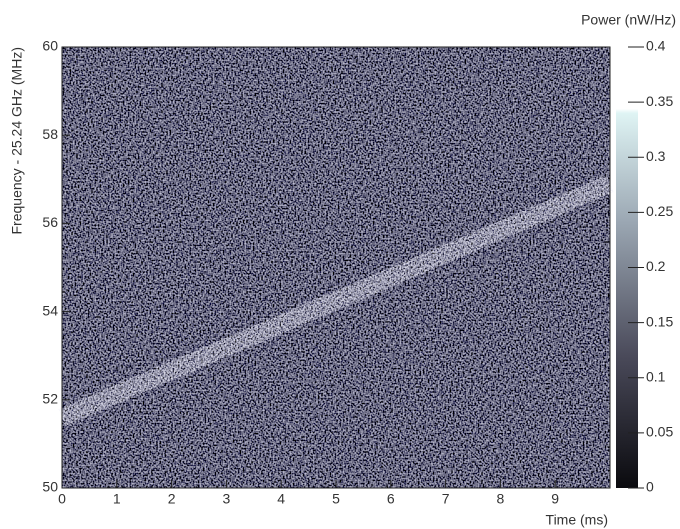 The height and width of the screenshot is (529, 680). Describe the element at coordinates (50, 134) in the screenshot. I see `y-tick-label: 58` at that location.